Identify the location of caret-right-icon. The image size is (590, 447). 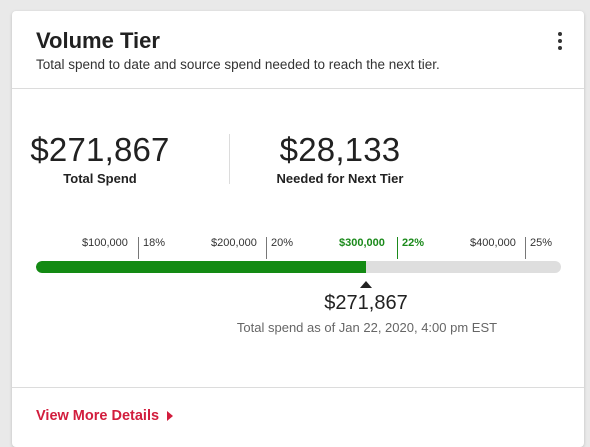
(170, 416).